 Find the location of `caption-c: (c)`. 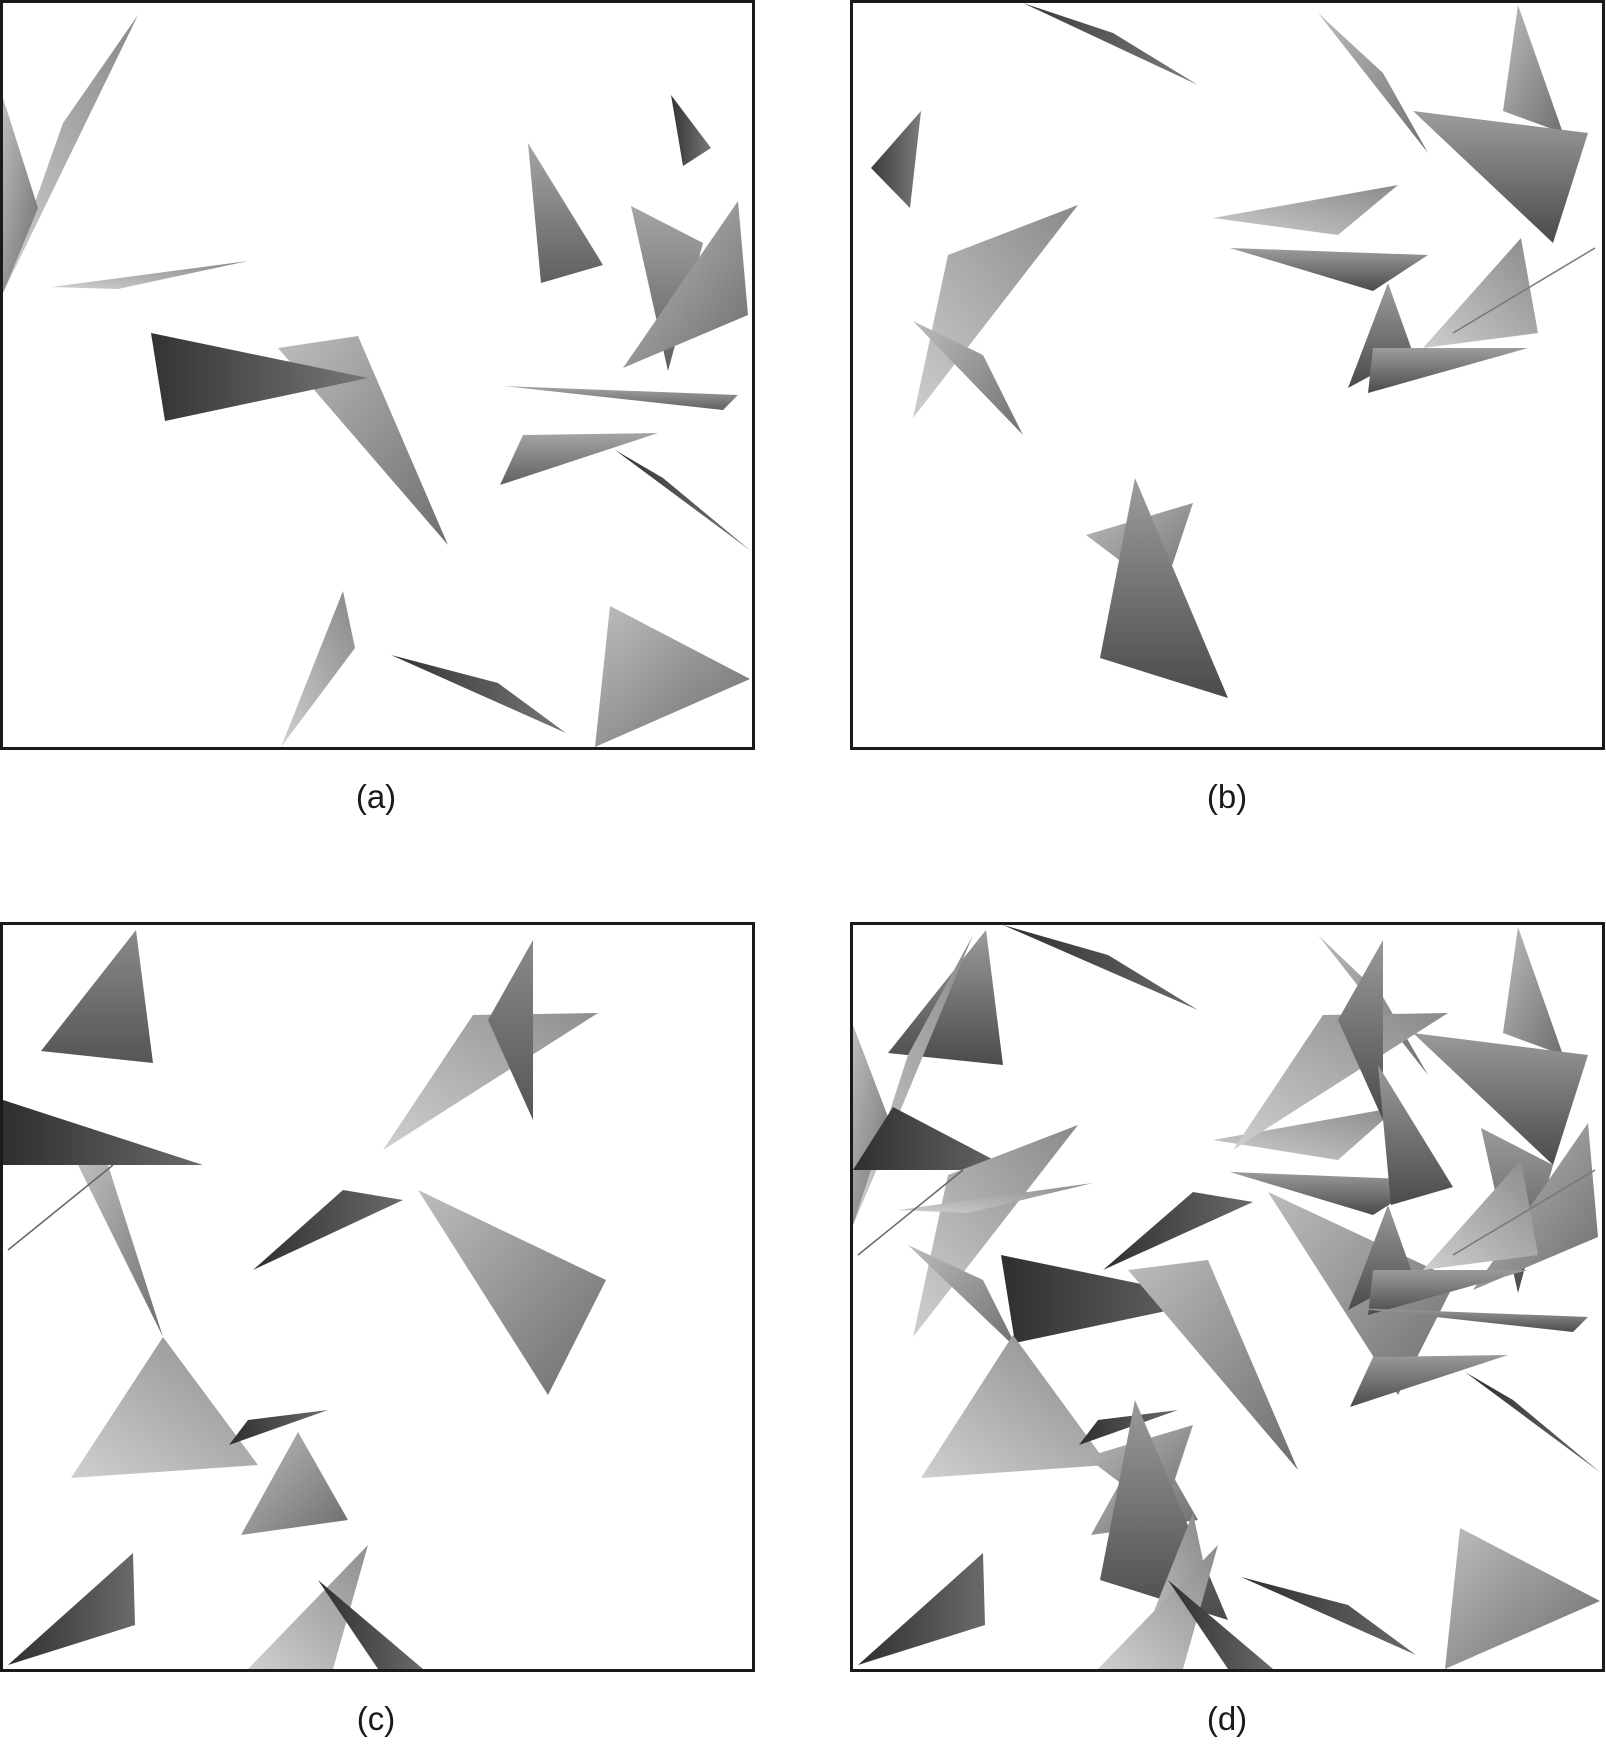

caption-c: (c) is located at coordinates (376, 1718).